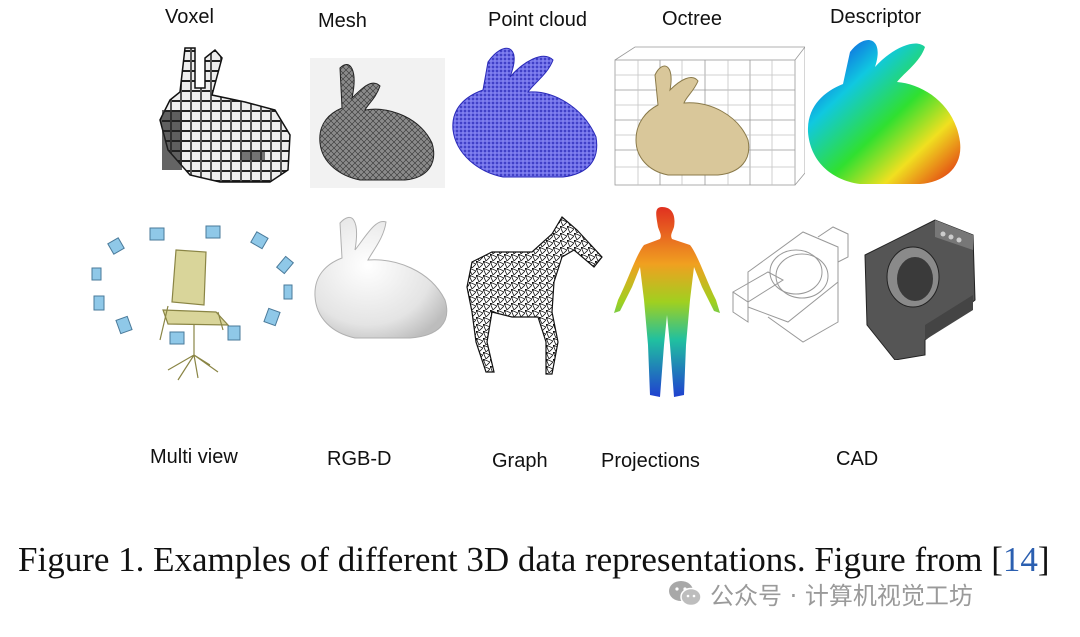 This screenshot has height=637, width=1080. I want to click on label-rgbd: RGB-D, so click(359, 459).